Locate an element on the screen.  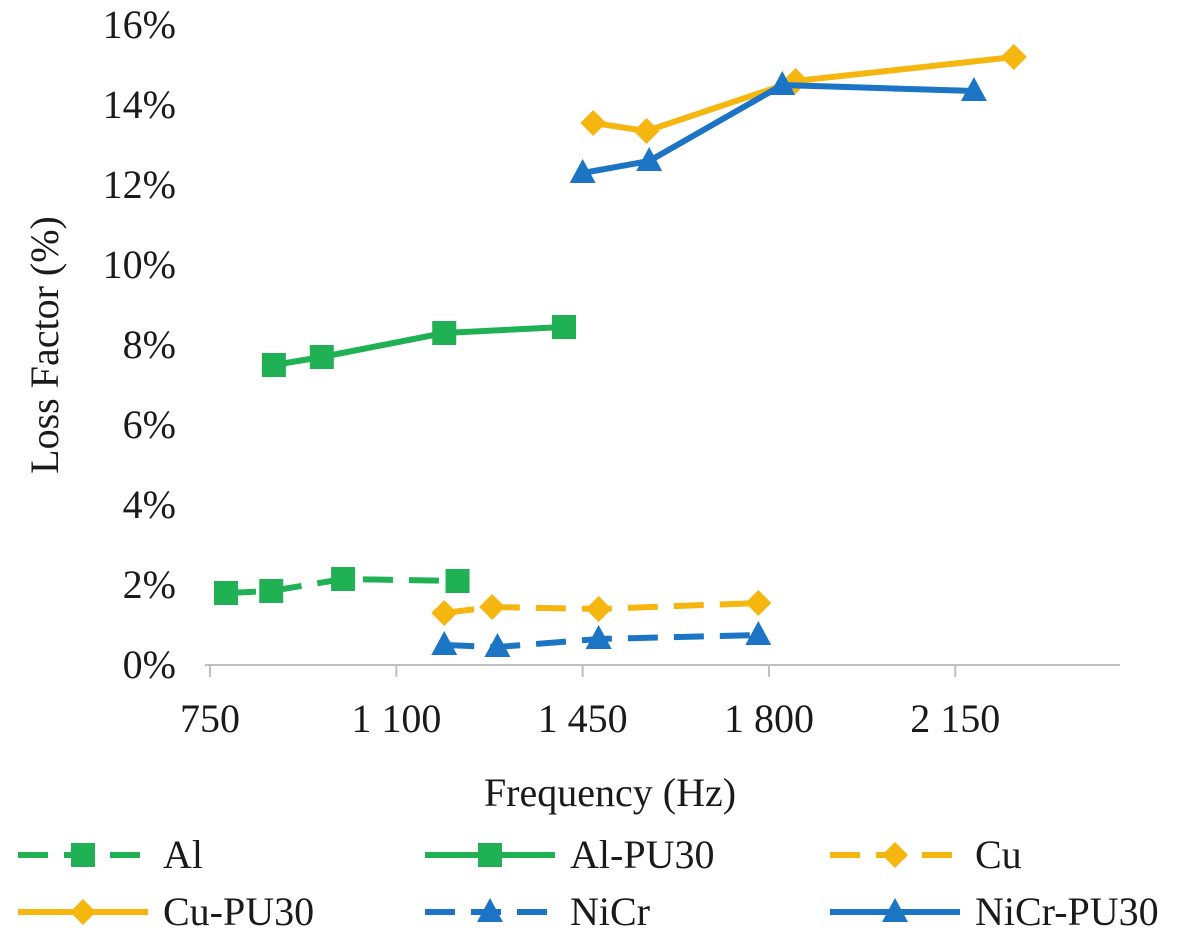
series-line-nicr is located at coordinates (601, 641).